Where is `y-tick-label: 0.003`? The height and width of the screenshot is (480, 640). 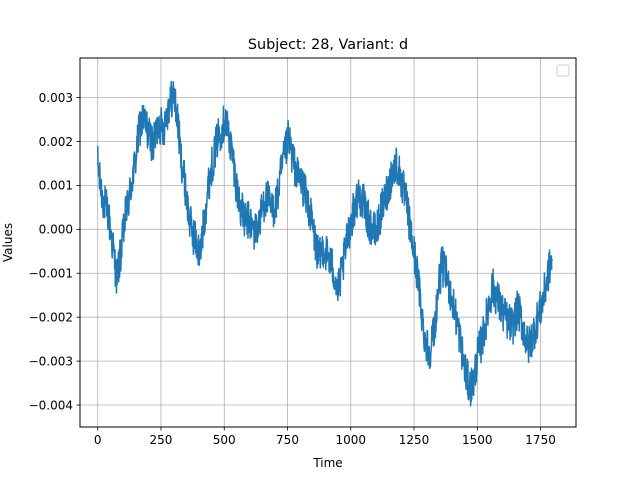
y-tick-label: 0.003 is located at coordinates (56, 98).